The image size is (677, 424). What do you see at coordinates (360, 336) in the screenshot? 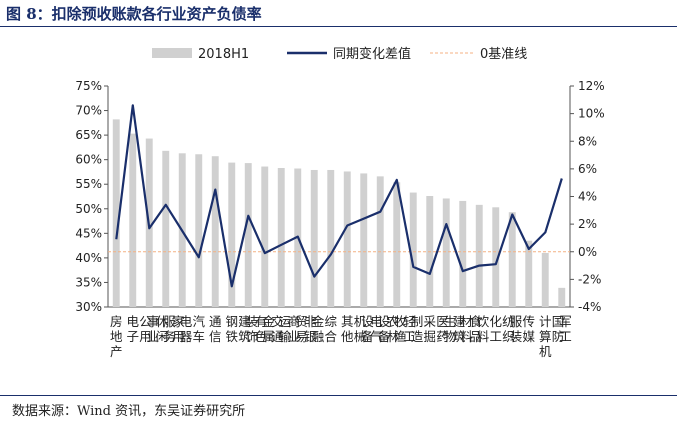
I see `svg-text: 械` at bounding box center [360, 336].